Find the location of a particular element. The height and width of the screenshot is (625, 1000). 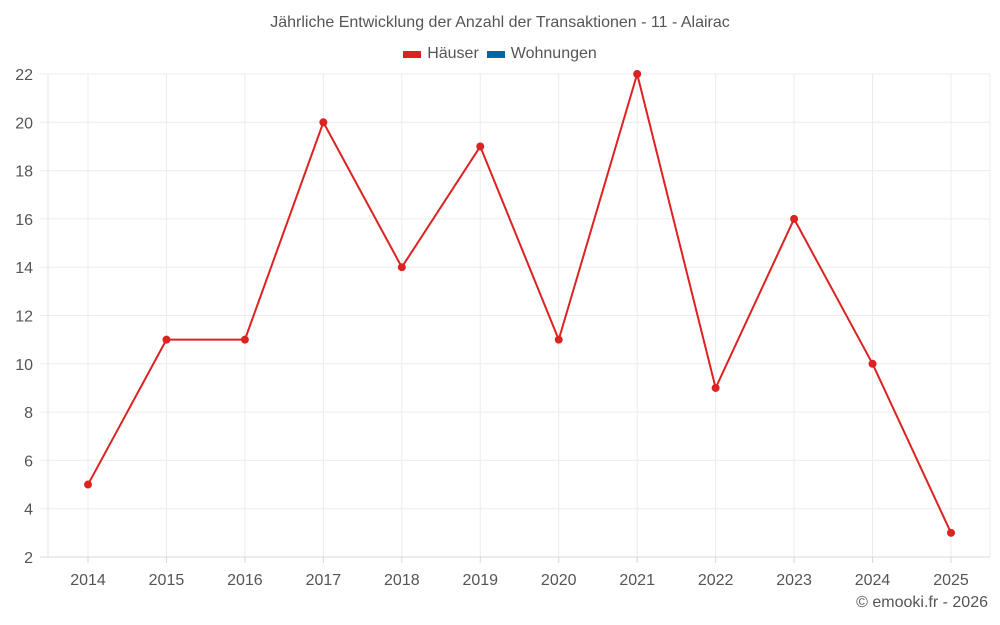

x-tick-label: 2020 is located at coordinates (559, 580).